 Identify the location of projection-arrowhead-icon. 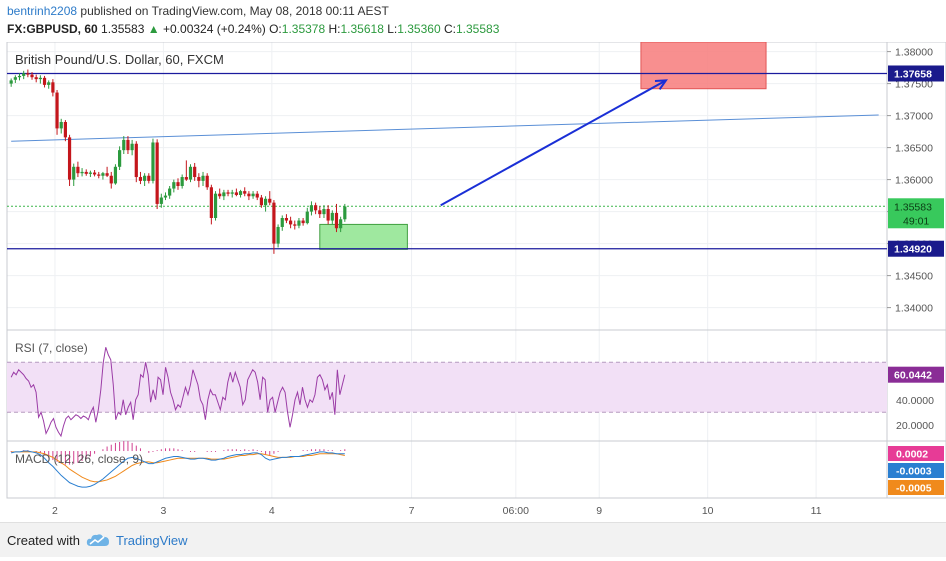
(661, 84).